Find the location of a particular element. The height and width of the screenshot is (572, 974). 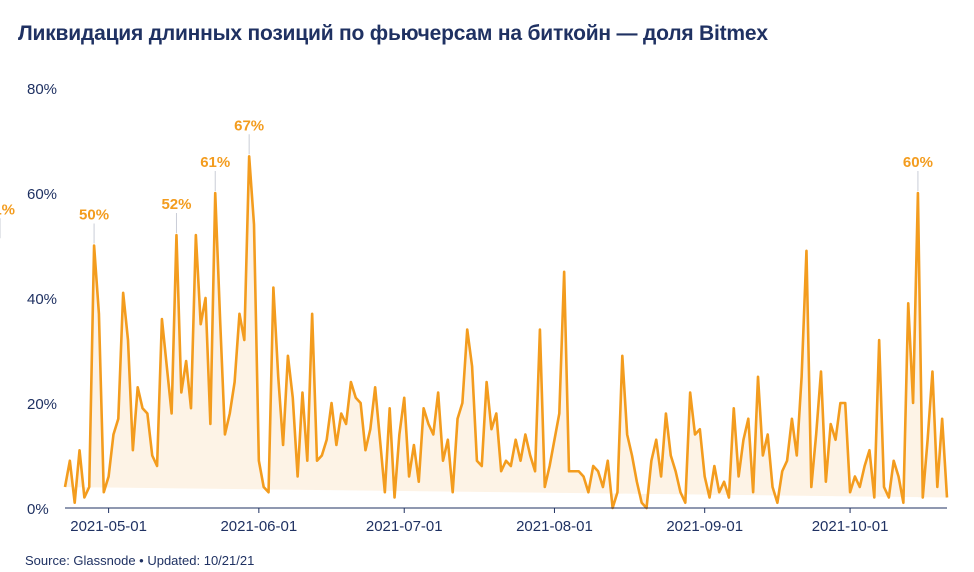

source-note: Source: Glassnode • Updated: 10/21/21 is located at coordinates (140, 560).